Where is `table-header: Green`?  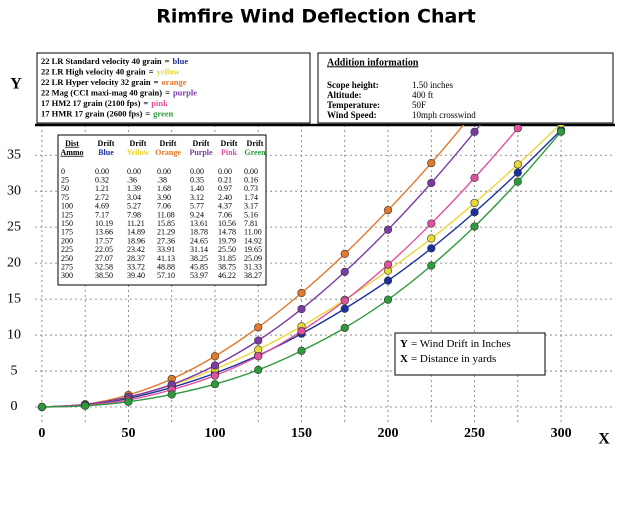 table-header: Green is located at coordinates (255, 152).